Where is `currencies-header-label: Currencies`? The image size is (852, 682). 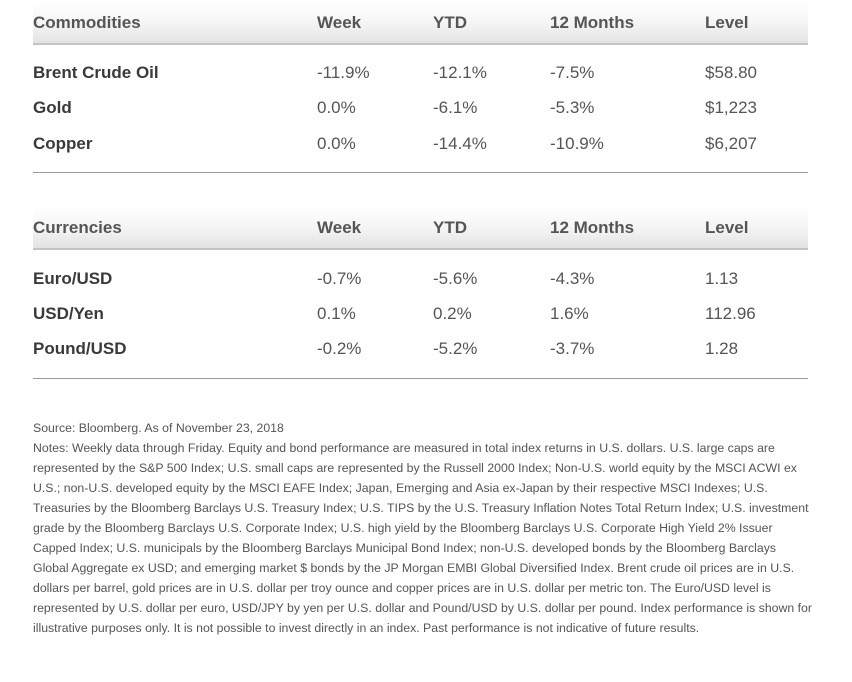 currencies-header-label: Currencies is located at coordinates (77, 227).